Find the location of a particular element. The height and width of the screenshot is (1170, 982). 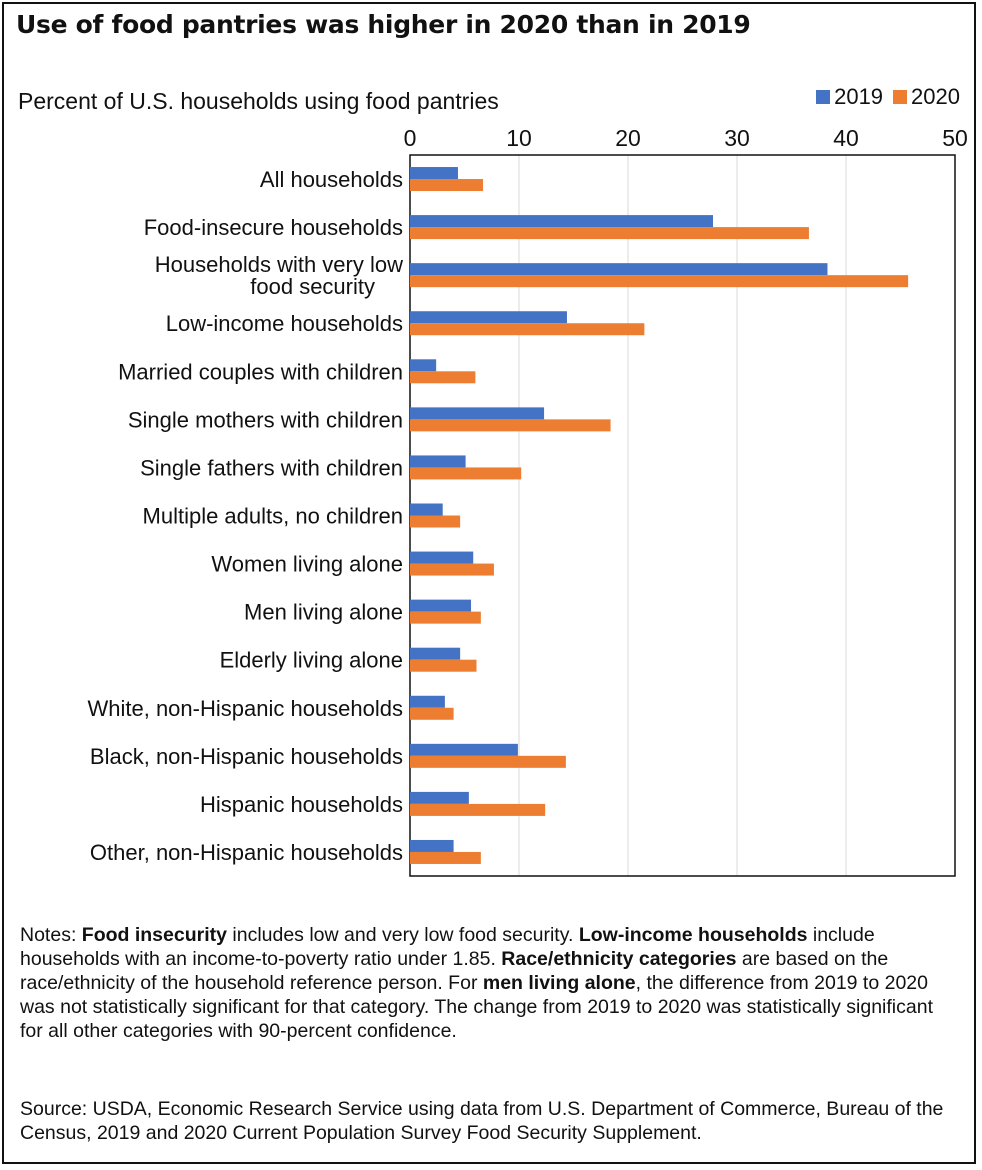

notes-term-men-living-alone: men living alone is located at coordinates (559, 983).